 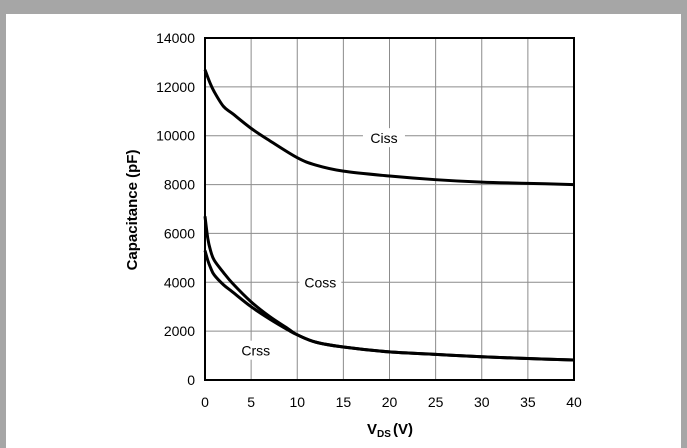 I want to click on y-tick-label: 2000, so click(x=179, y=331).